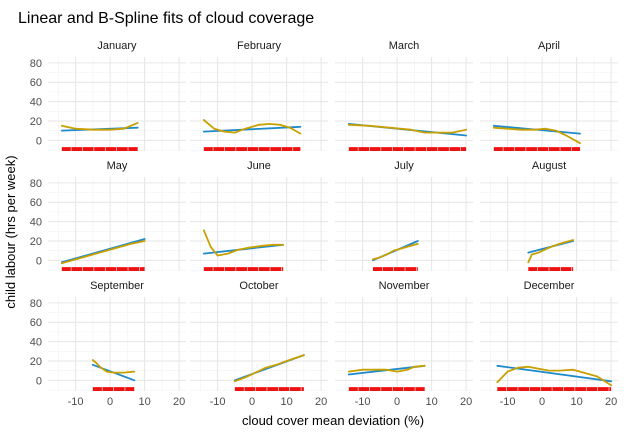 The height and width of the screenshot is (433, 628). I want to click on facet-october: October -10 0 10 20, so click(259, 344).